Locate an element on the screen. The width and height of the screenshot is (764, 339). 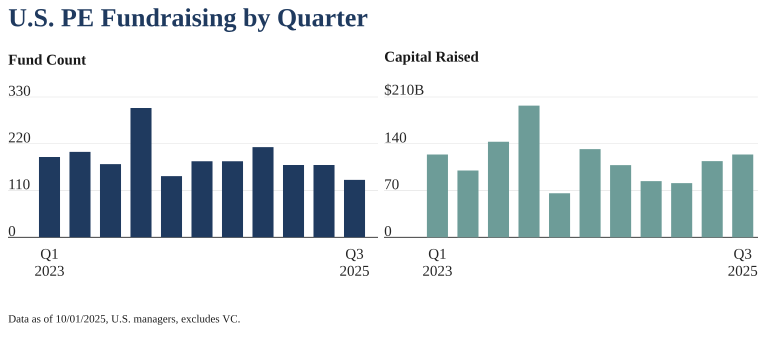
y-tick-label: 330 is located at coordinates (19, 91).